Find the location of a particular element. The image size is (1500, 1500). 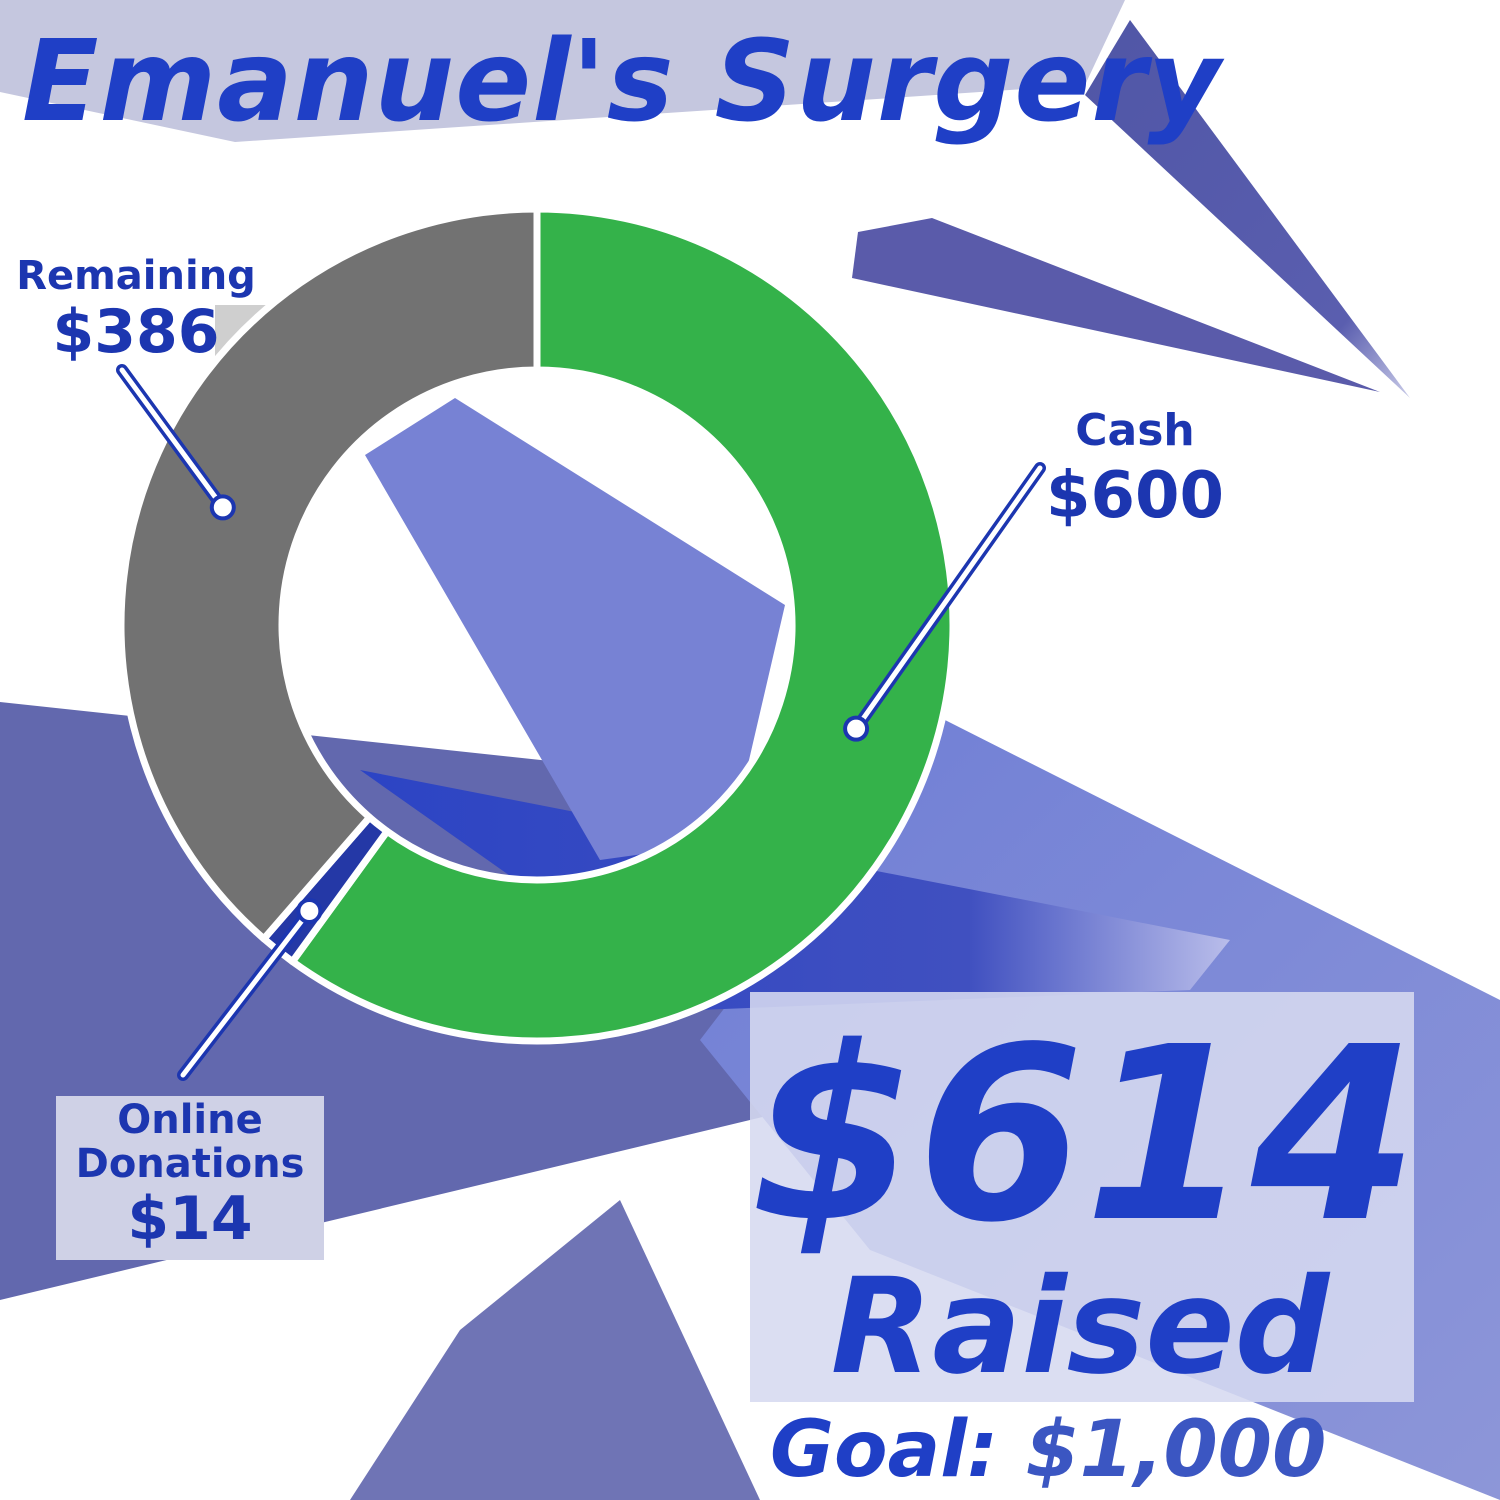

callout-cash: Cash $600 is located at coordinates (1135, 469).